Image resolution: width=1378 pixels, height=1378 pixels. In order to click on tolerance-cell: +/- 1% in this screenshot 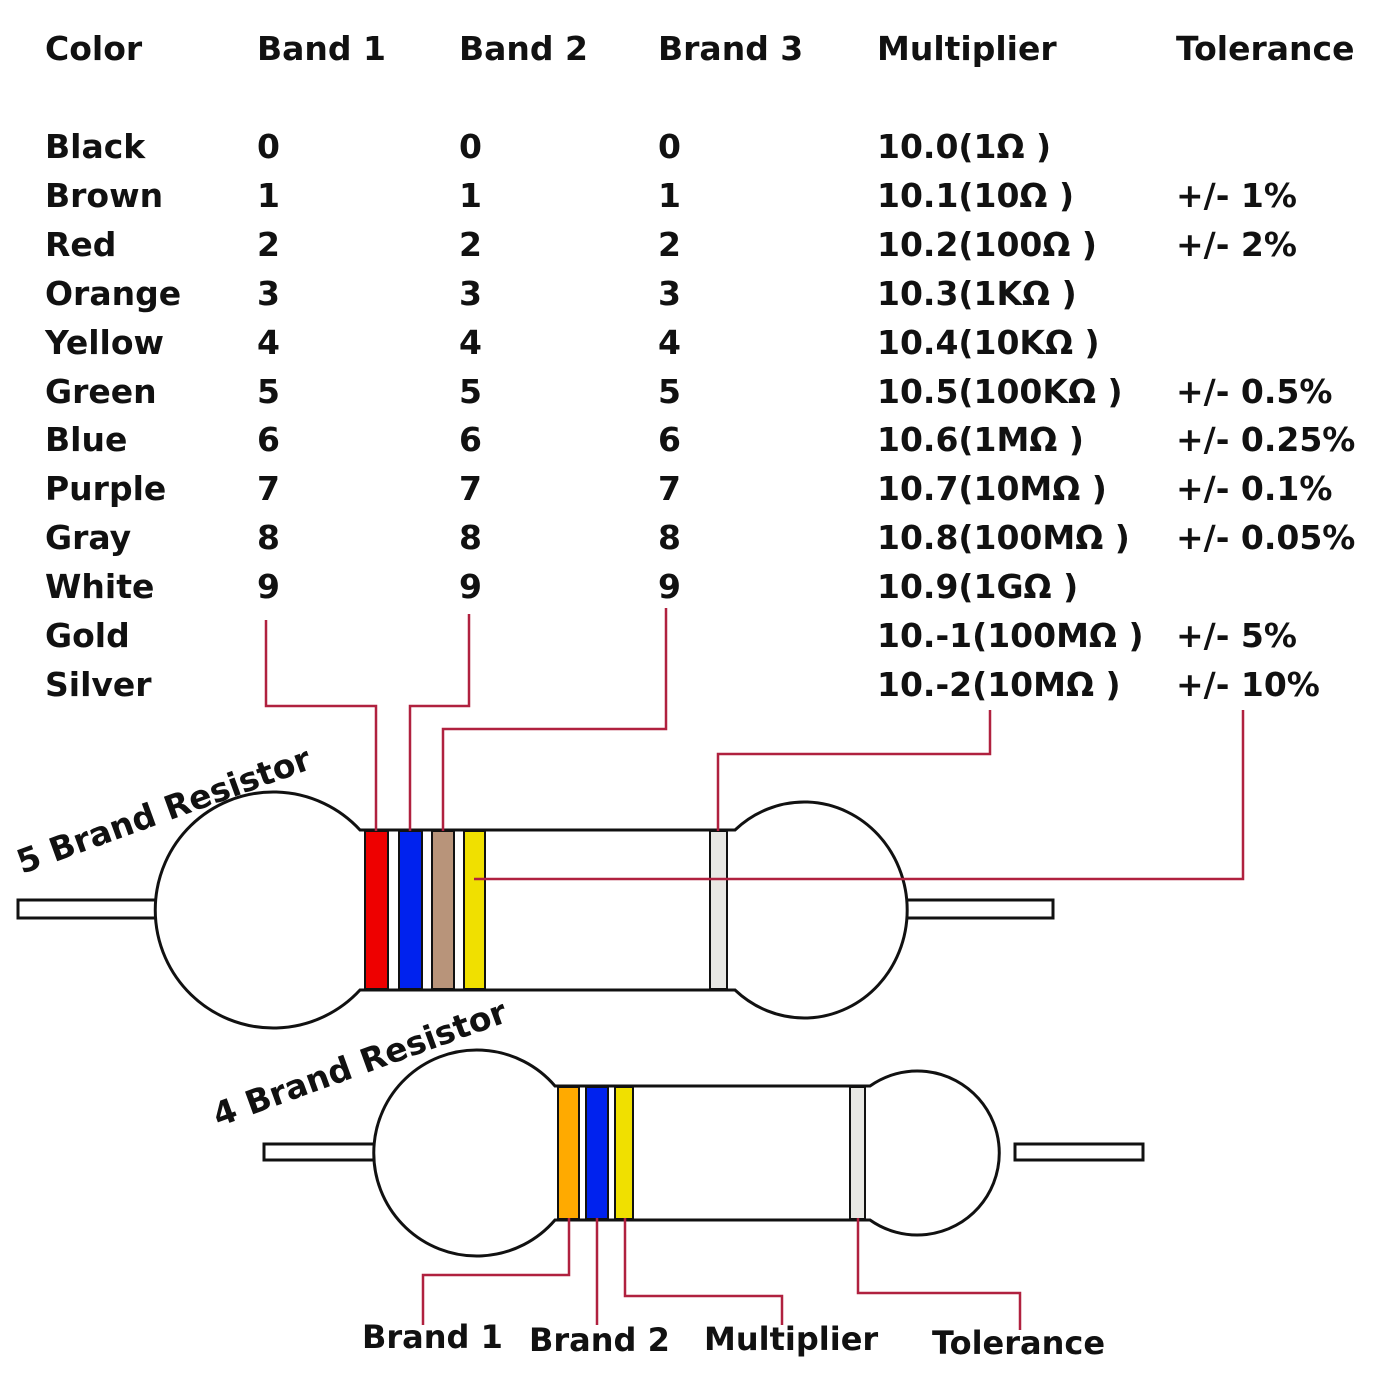, I will do `click(1236, 195)`.